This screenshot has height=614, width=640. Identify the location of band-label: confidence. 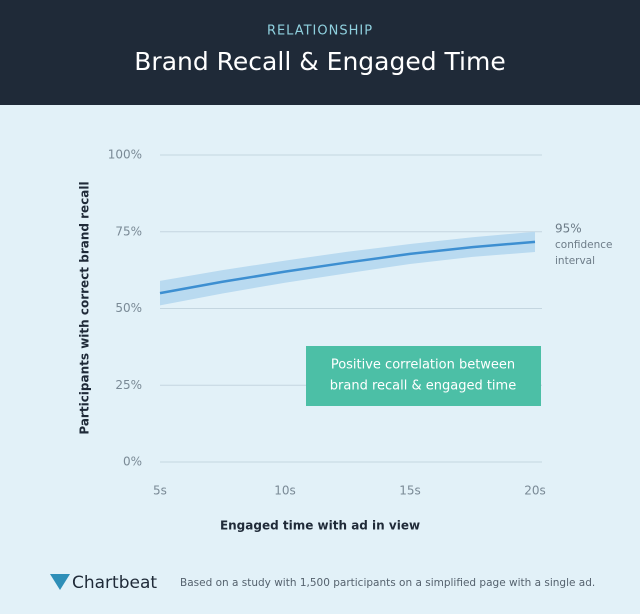
(583, 245).